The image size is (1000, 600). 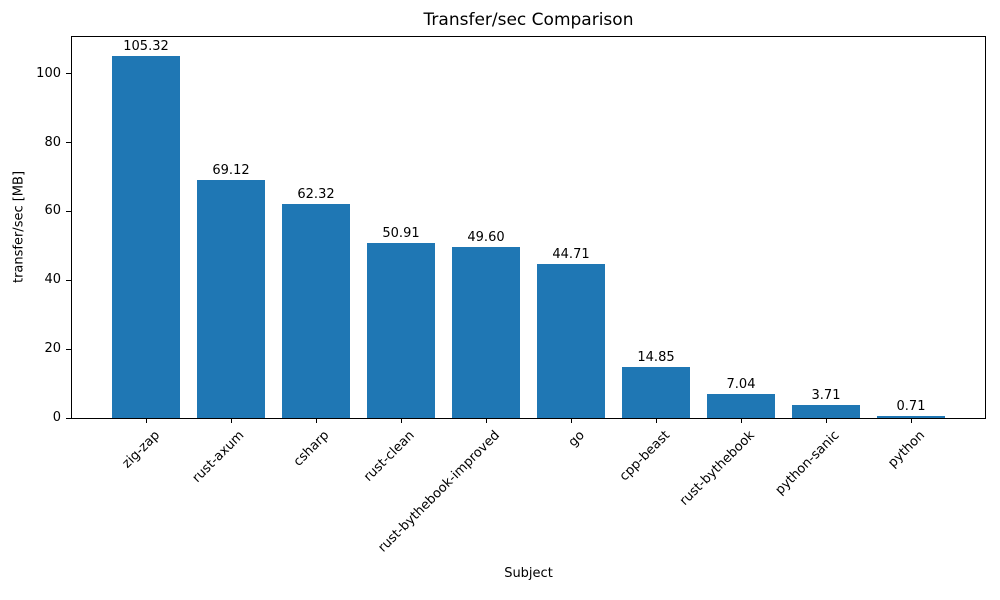 I want to click on x-tick-label: zig-zap, so click(x=141, y=450).